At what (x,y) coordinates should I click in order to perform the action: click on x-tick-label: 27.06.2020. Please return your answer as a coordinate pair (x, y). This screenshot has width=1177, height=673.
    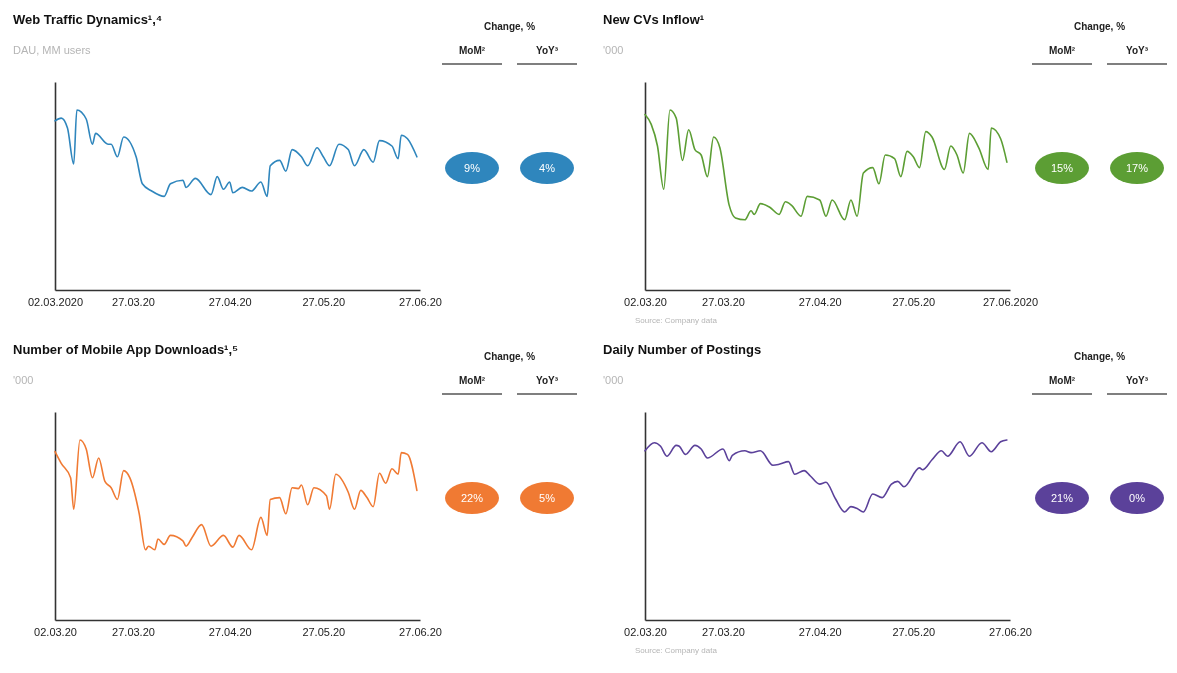
    Looking at the image, I should click on (1010, 301).